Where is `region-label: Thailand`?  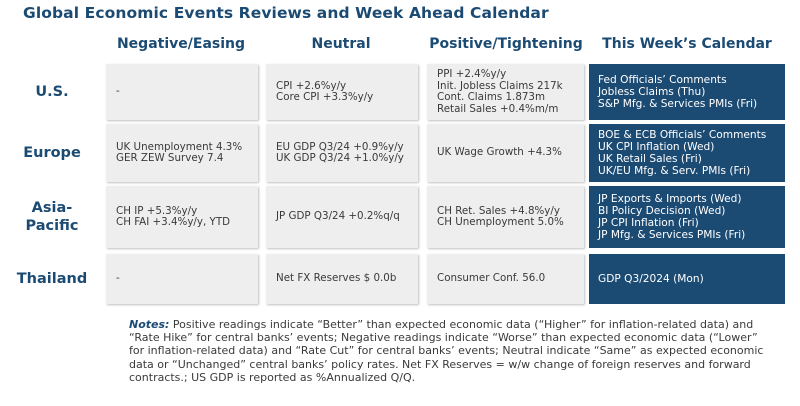 region-label: Thailand is located at coordinates (52, 279).